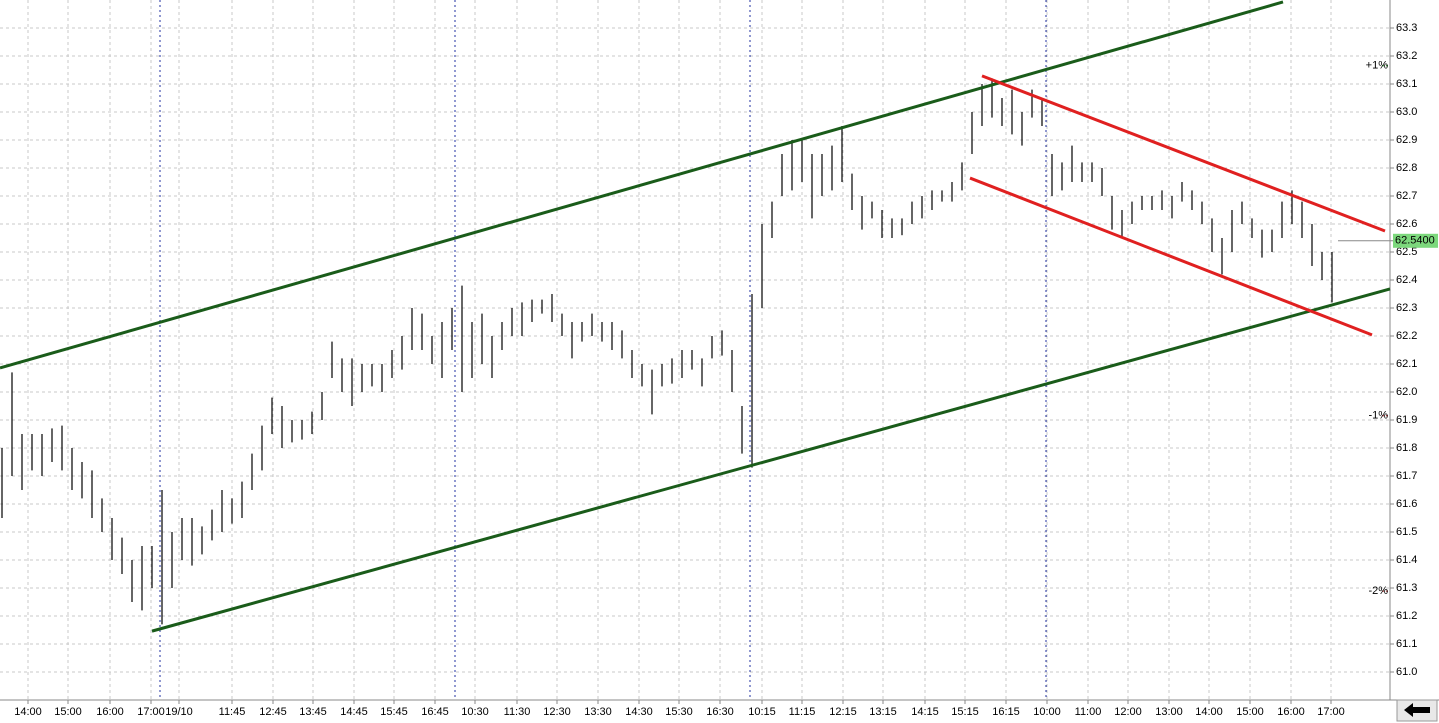 The width and height of the screenshot is (1439, 723). What do you see at coordinates (720, 712) in the screenshot?
I see `x-tick-label: 16:30` at bounding box center [720, 712].